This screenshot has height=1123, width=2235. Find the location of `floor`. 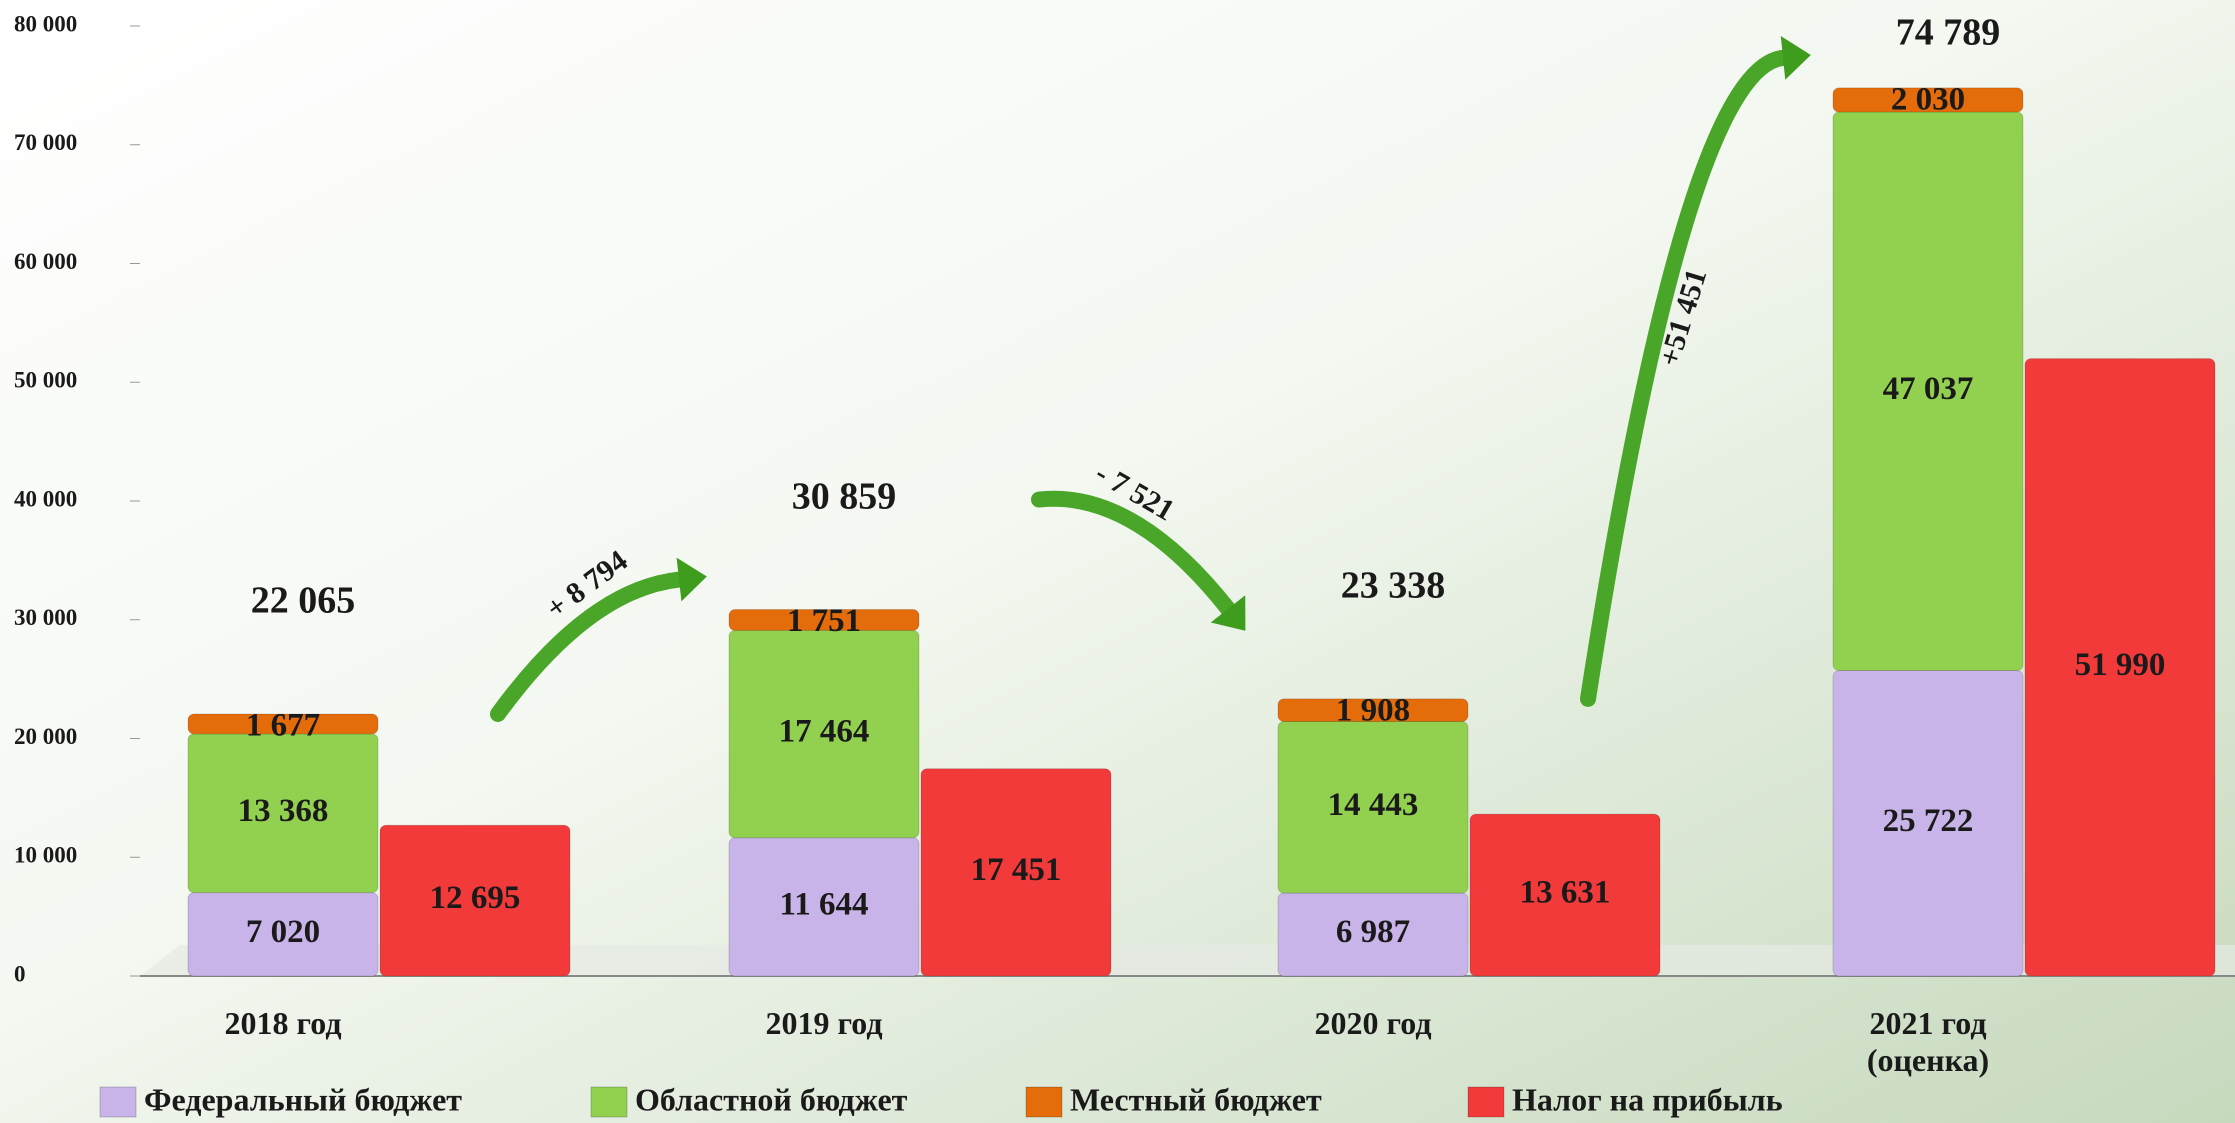

floor is located at coordinates (1187, 960).